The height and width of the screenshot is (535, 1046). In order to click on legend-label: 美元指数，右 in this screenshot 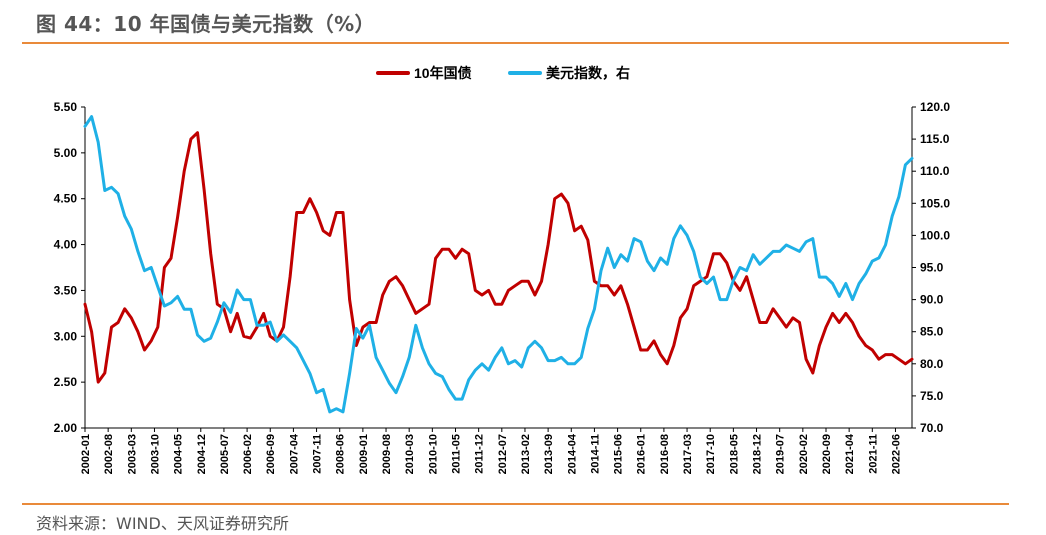, I will do `click(588, 73)`.